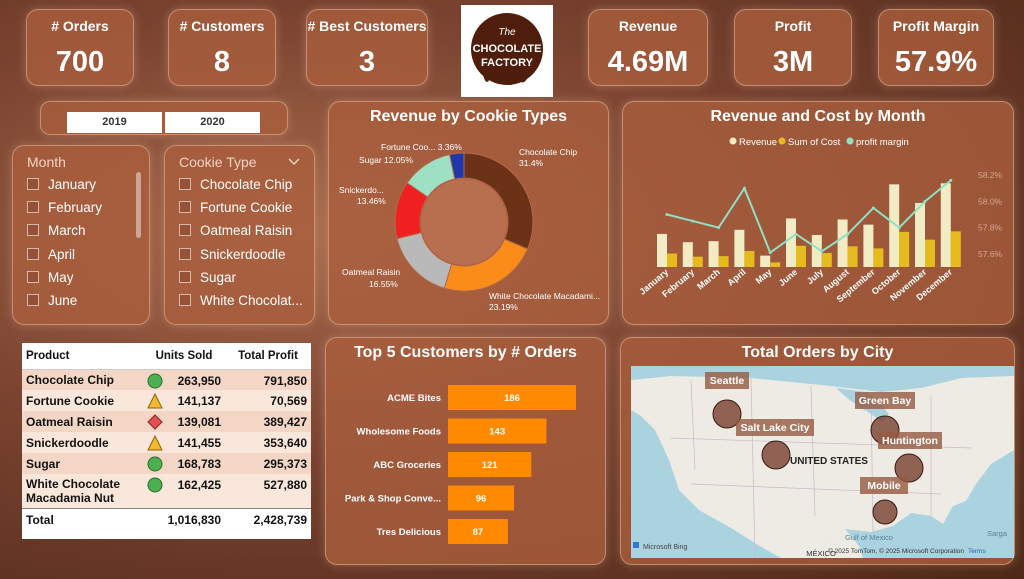  What do you see at coordinates (69, 421) in the screenshot?
I see `product-name: Oatmeal Raisin` at bounding box center [69, 421].